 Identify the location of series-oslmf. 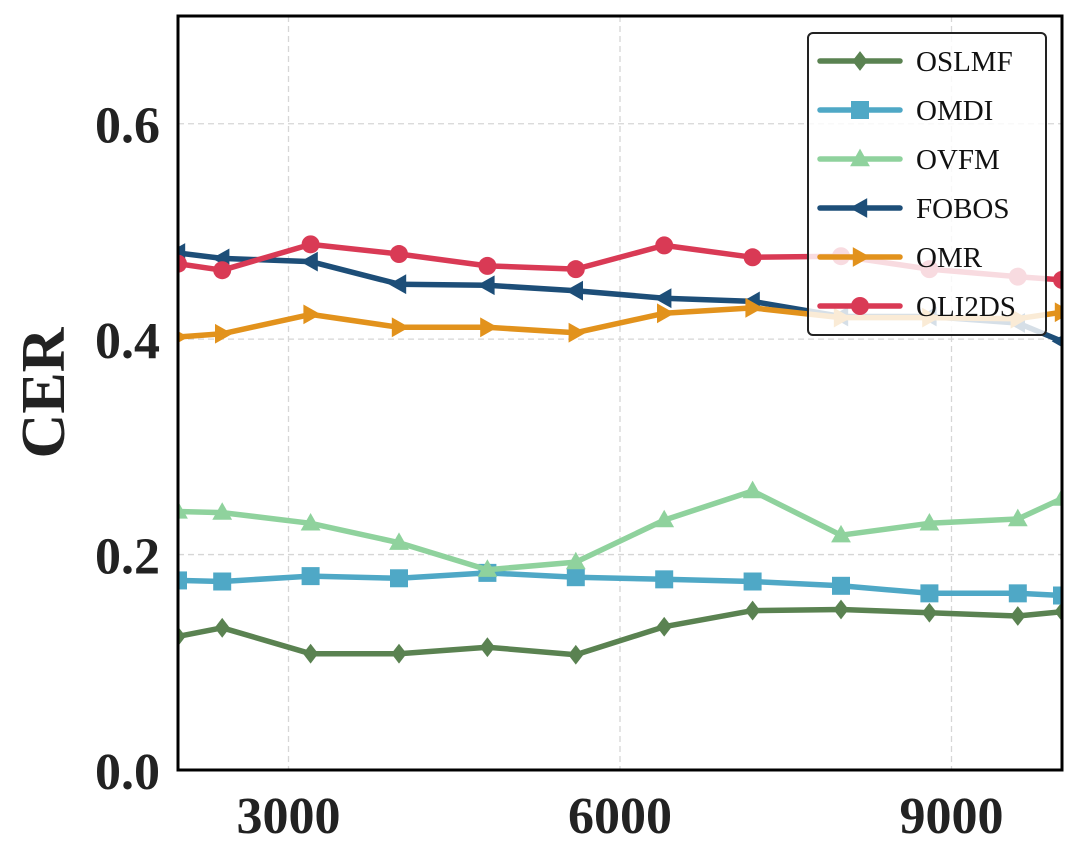
(620, 632).